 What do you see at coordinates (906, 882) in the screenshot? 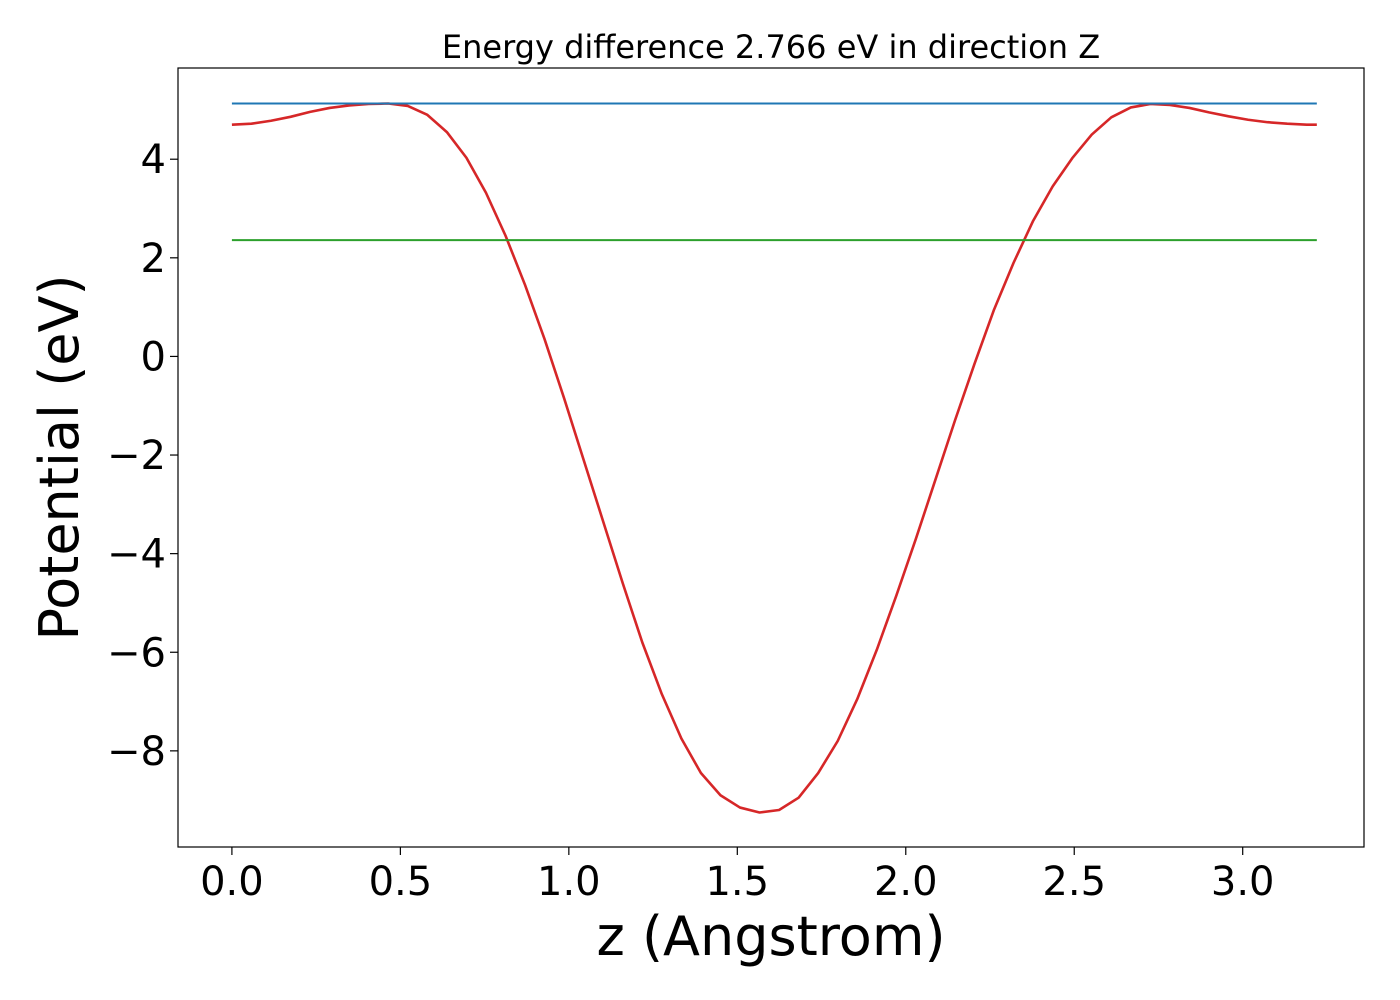
I see `x-tick-label: 2.0` at bounding box center [906, 882].